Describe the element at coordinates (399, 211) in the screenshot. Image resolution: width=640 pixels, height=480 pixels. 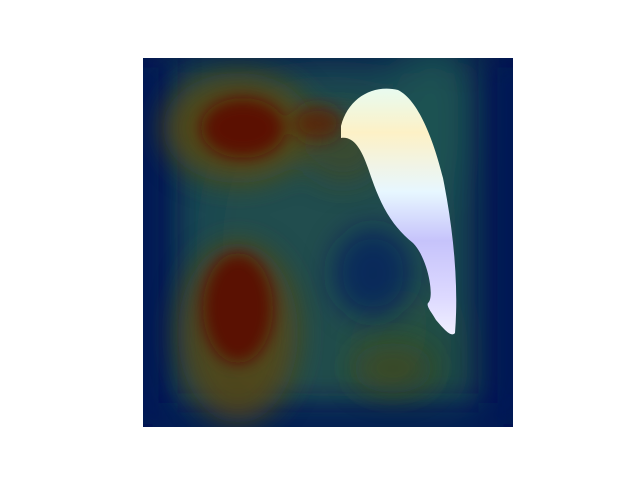
I see `highlight-blob` at that location.